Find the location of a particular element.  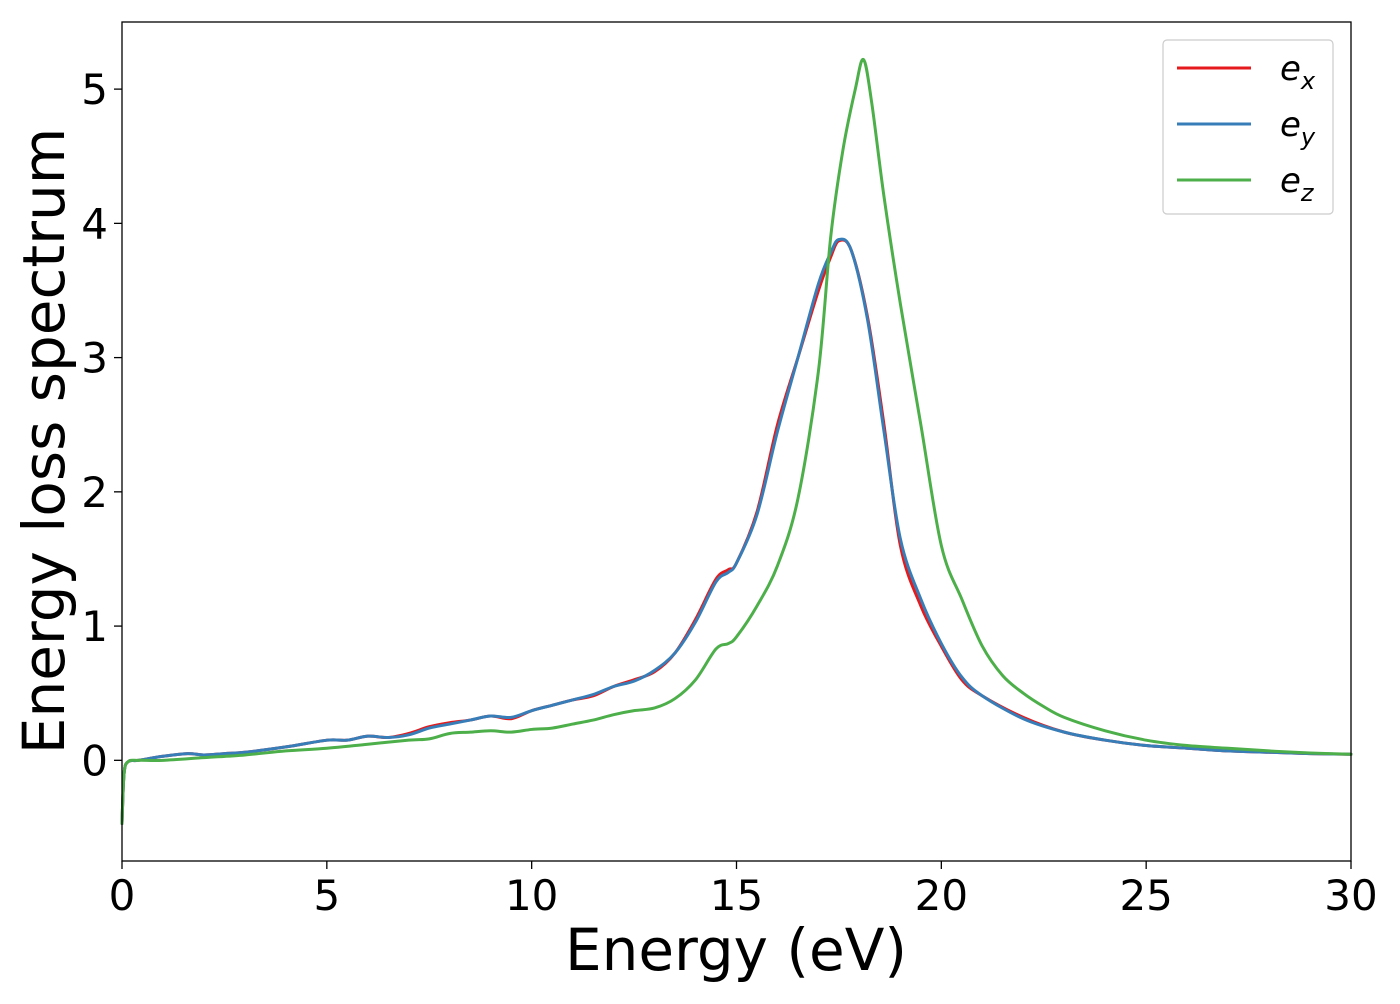

x-tick-label: 10 is located at coordinates (531, 895).